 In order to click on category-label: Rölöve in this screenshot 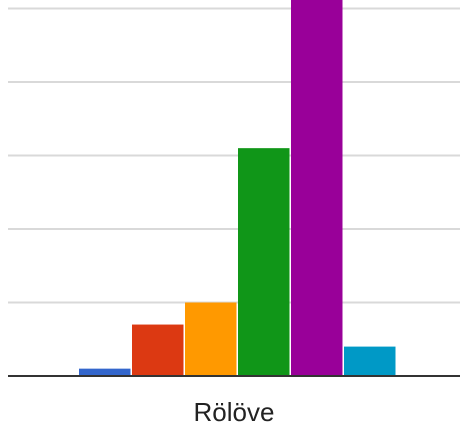, I will do `click(234, 412)`.